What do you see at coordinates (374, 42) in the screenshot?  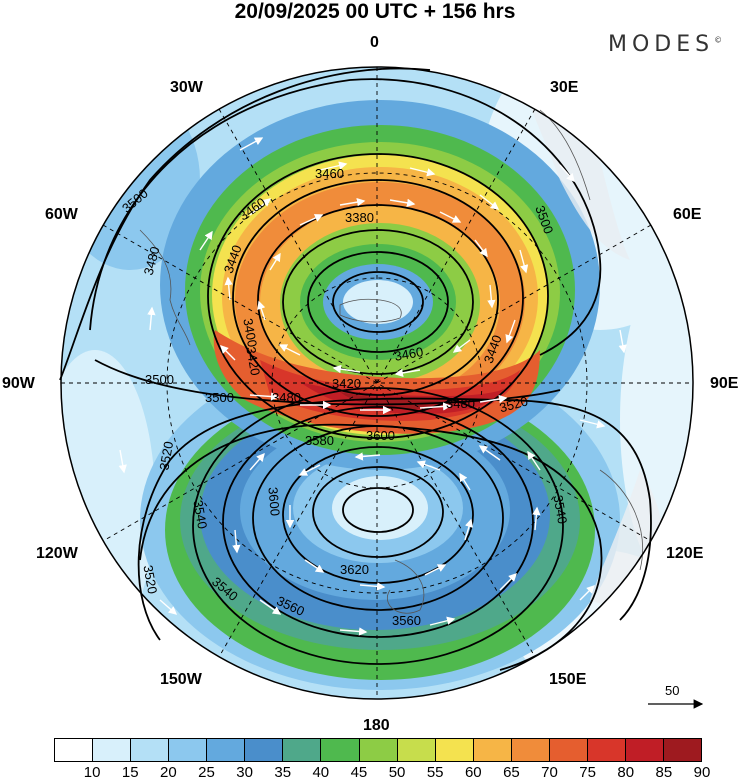 I see `label-0: 0` at bounding box center [374, 42].